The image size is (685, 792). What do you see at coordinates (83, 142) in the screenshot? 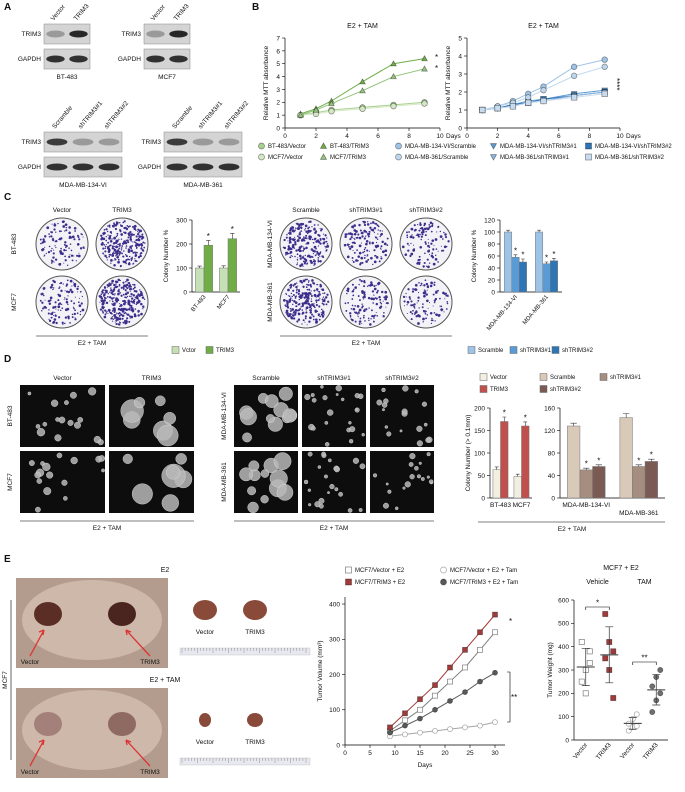
I see `blot-strip` at bounding box center [83, 142].